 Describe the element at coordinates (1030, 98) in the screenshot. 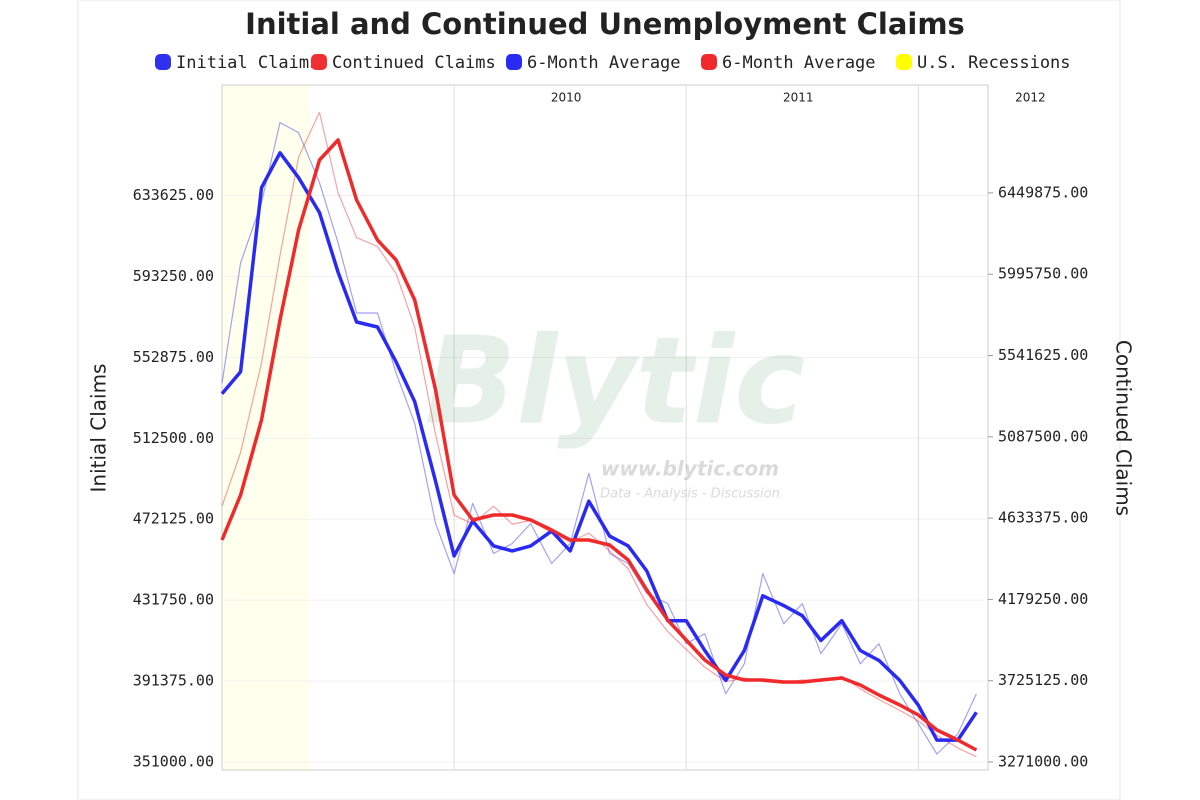

I see `x-tick-label: 2012` at that location.